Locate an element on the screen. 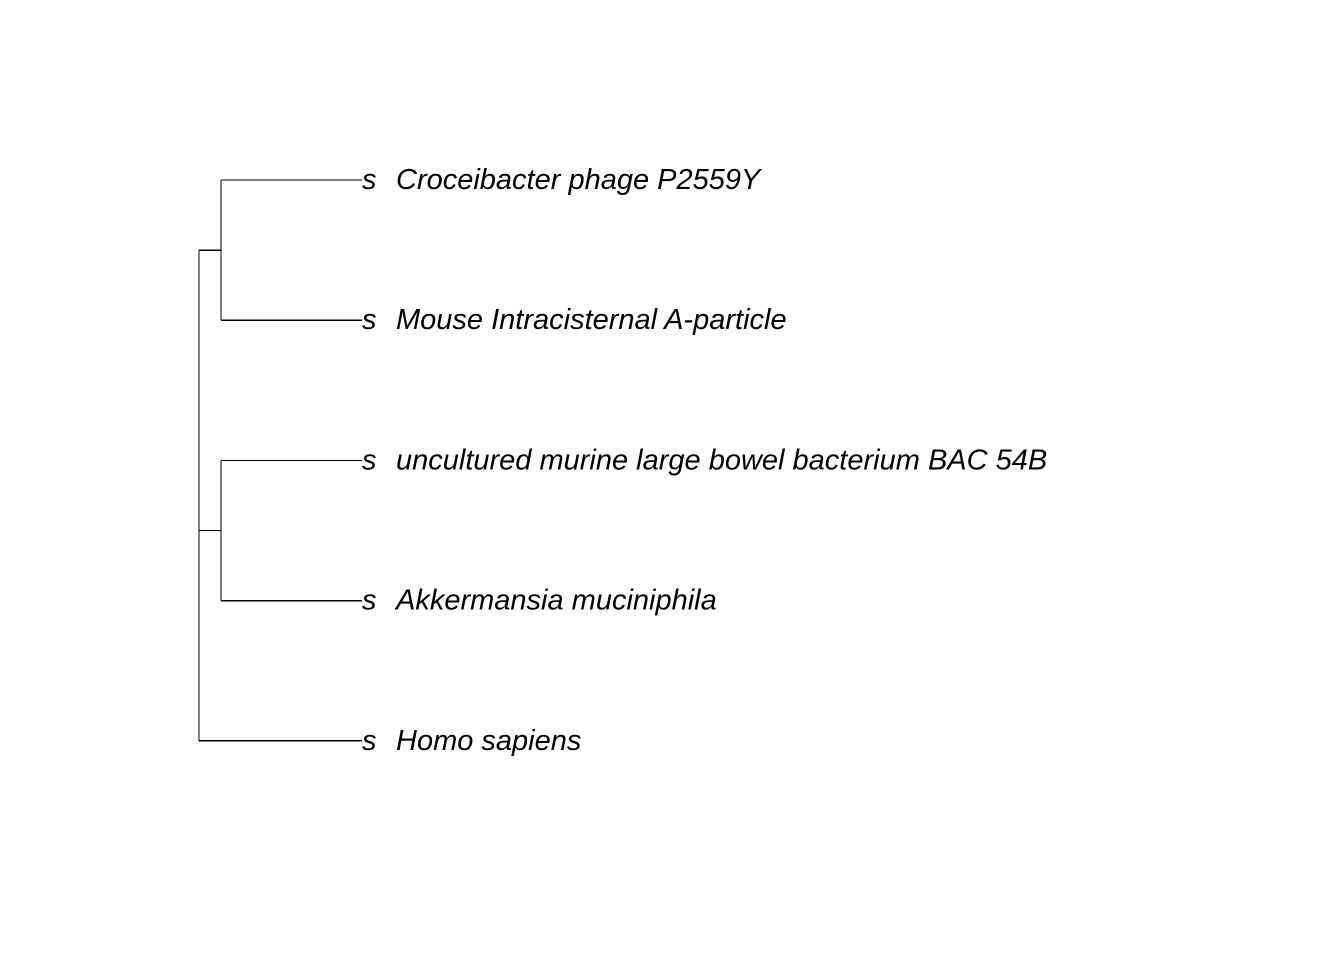 The width and height of the screenshot is (1344, 960). leaf-label-group: s Homo sapiens is located at coordinates (471, 741).